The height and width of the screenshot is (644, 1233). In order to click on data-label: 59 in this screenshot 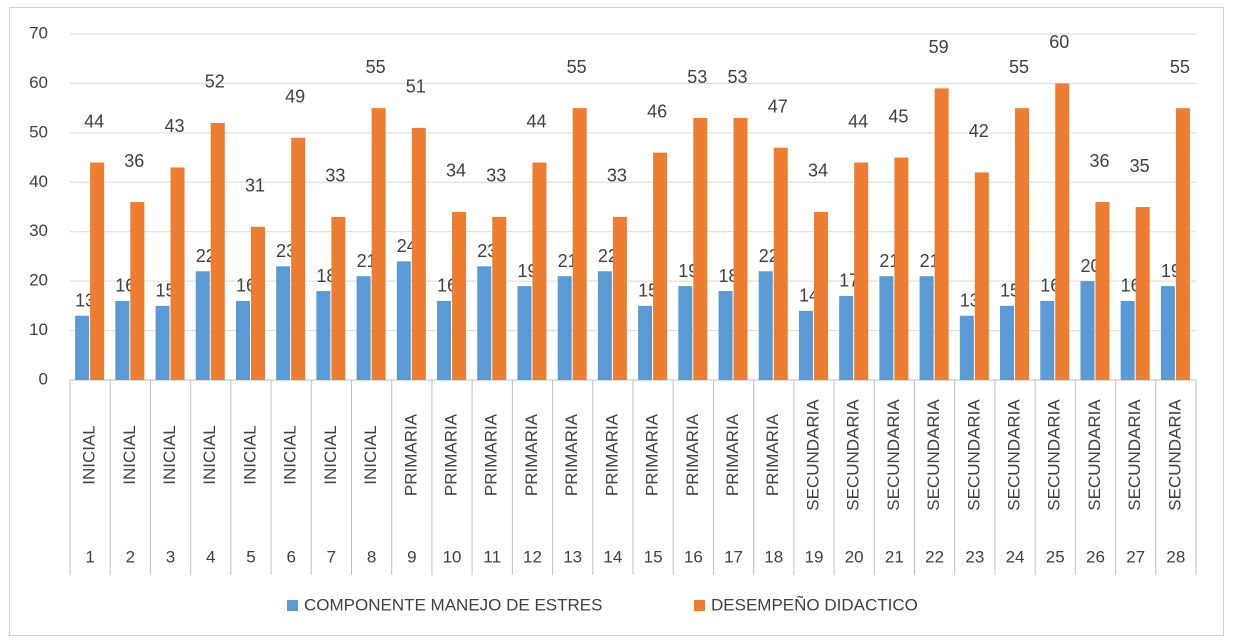, I will do `click(939, 47)`.